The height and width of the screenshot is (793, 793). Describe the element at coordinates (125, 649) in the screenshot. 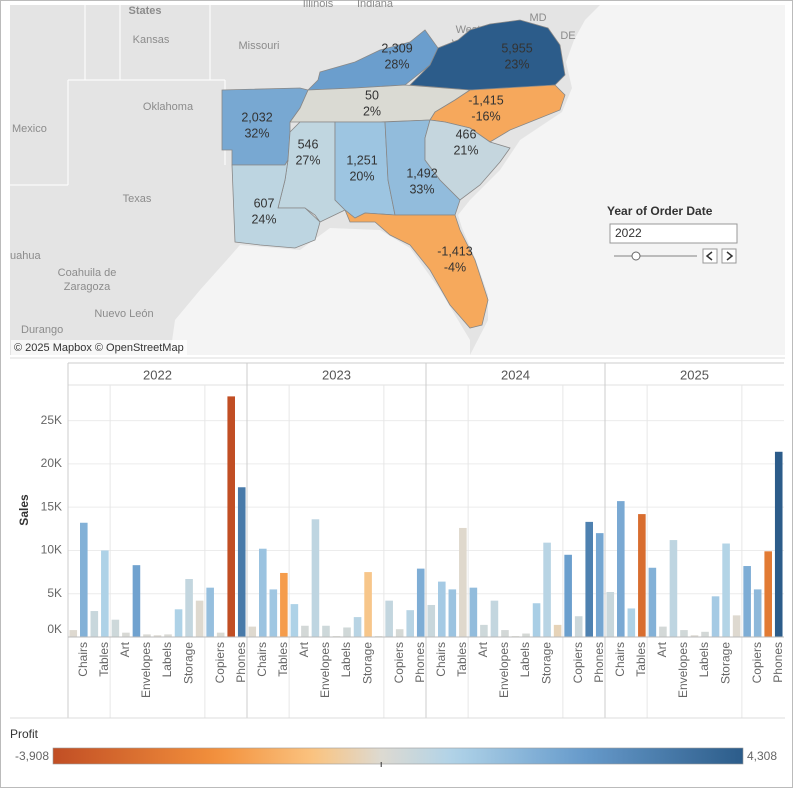

I see `x-tick-label: Art` at that location.